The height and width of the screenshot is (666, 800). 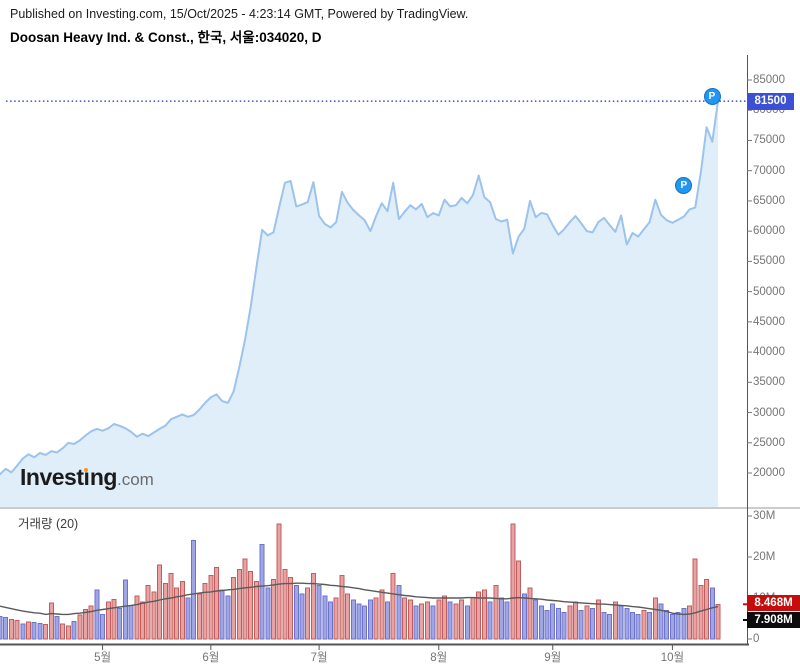 I want to click on price-axis-label: 20000, so click(x=769, y=473).